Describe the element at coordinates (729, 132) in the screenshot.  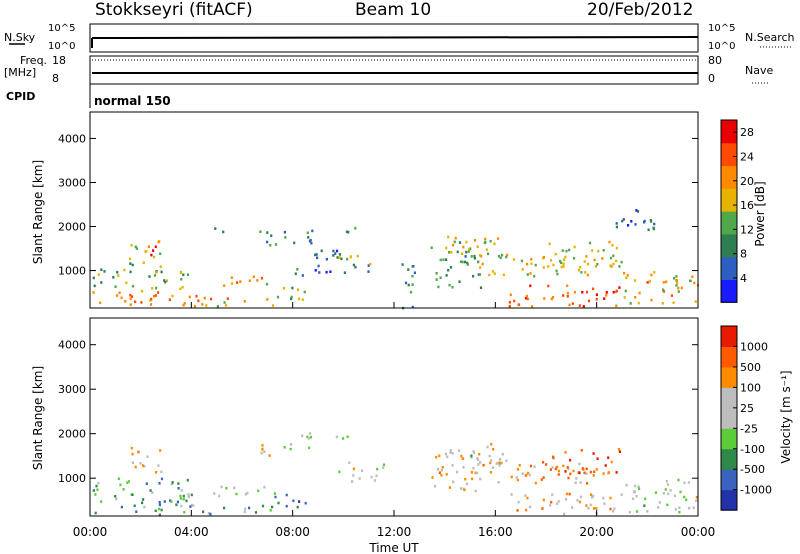
I see `power-colorbar-segment` at that location.